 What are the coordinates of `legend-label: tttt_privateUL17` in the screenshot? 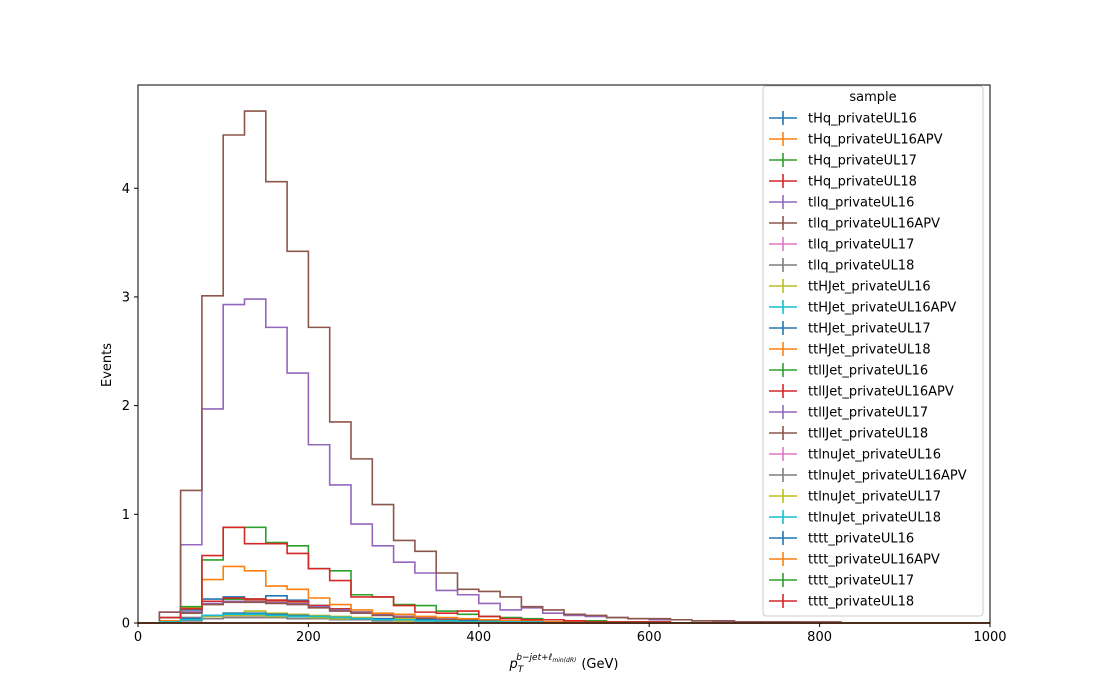 It's located at (861, 581).